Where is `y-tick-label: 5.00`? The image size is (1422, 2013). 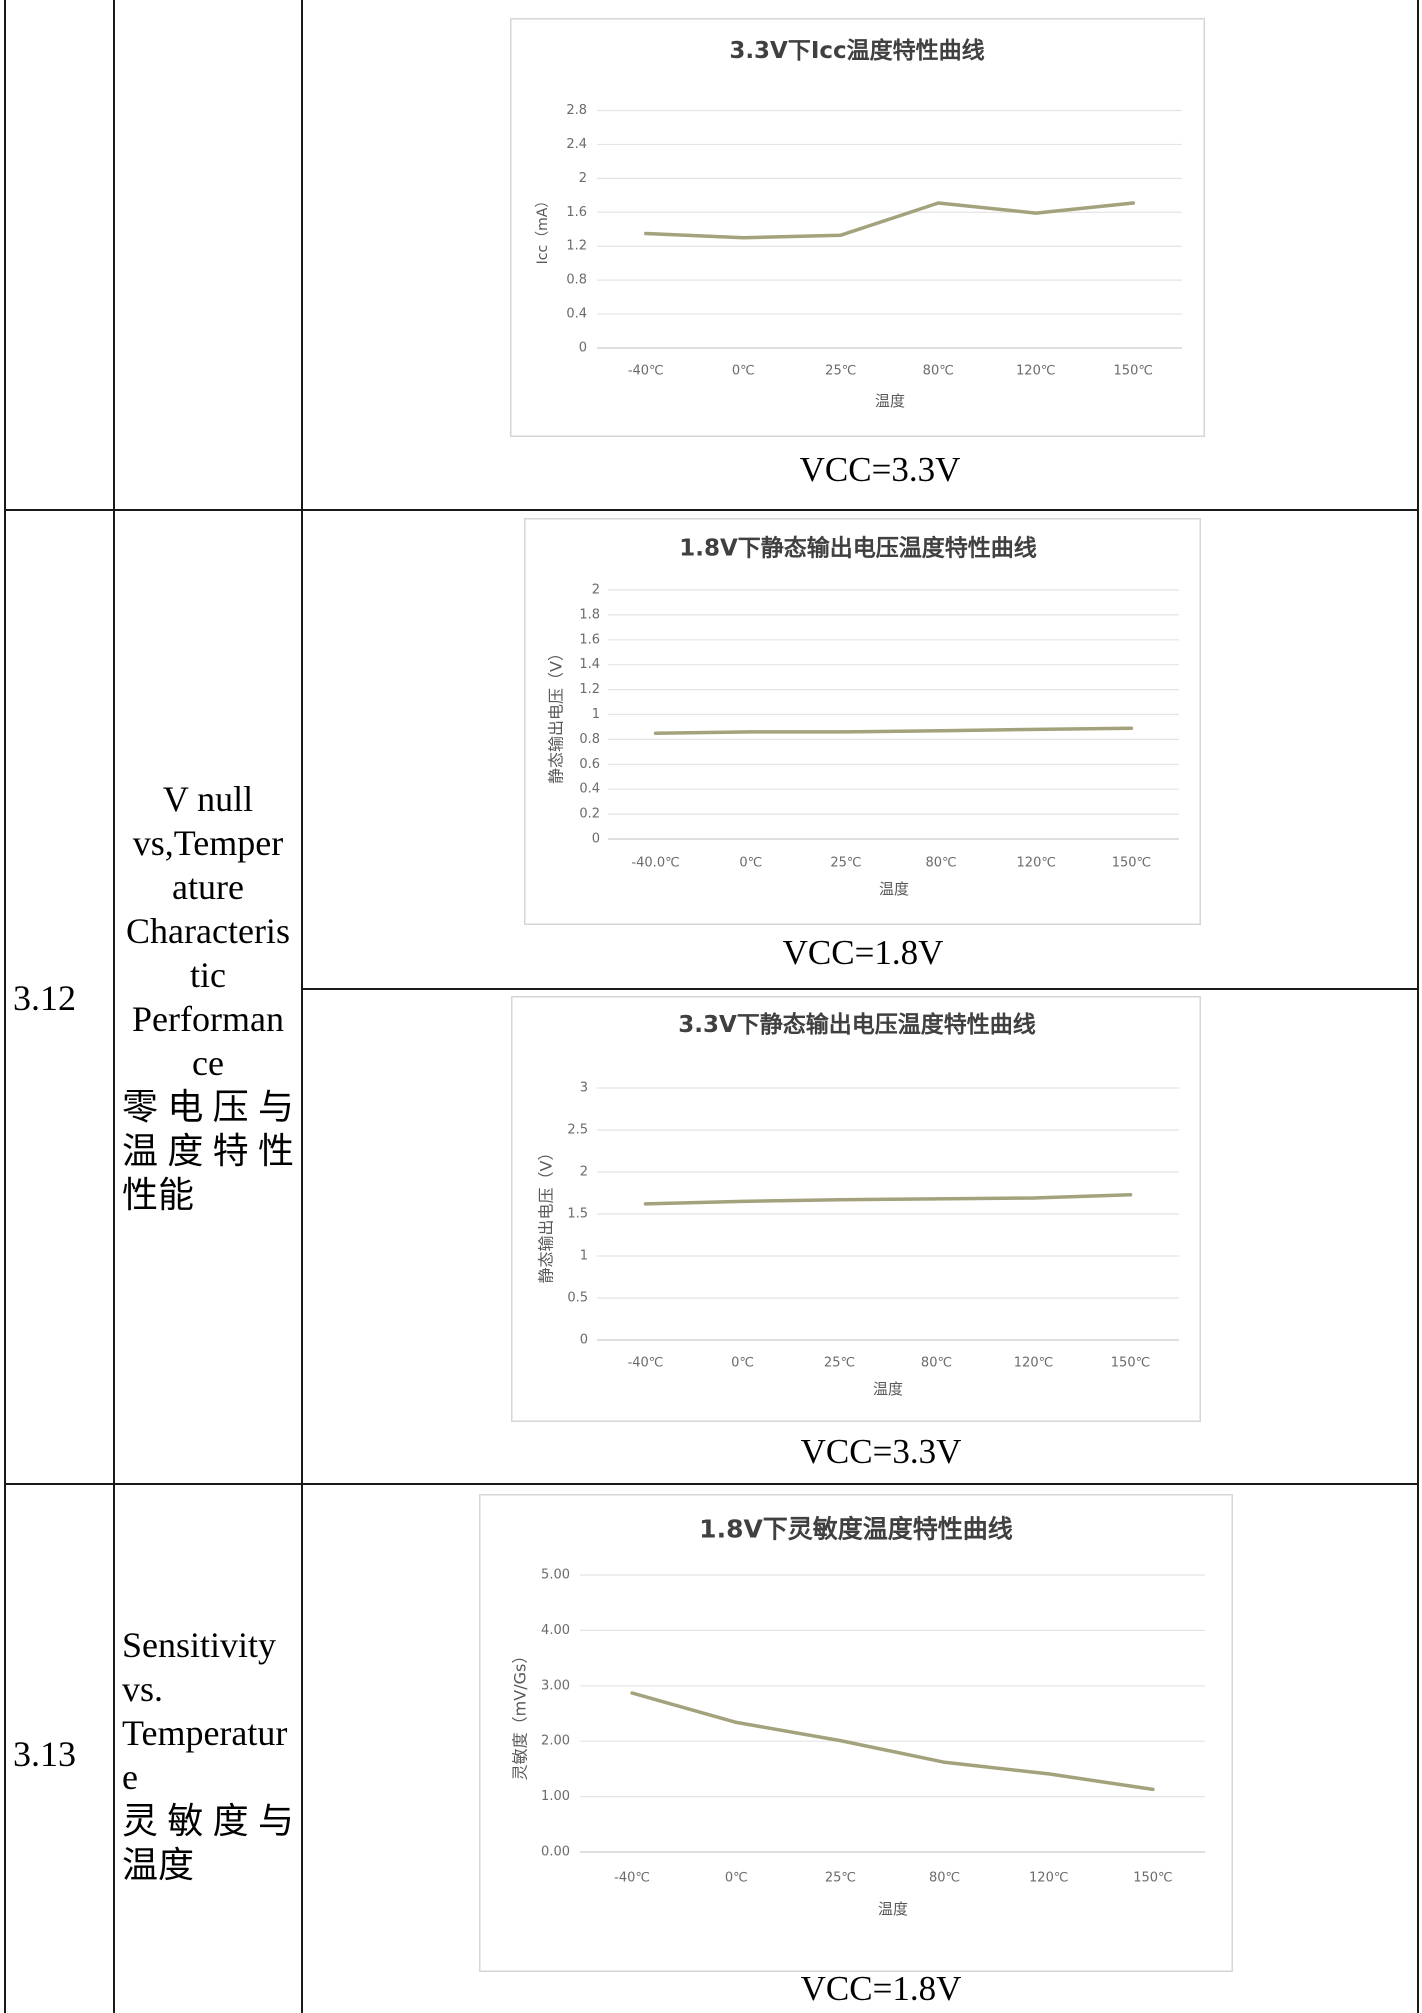 y-tick-label: 5.00 is located at coordinates (555, 1575).